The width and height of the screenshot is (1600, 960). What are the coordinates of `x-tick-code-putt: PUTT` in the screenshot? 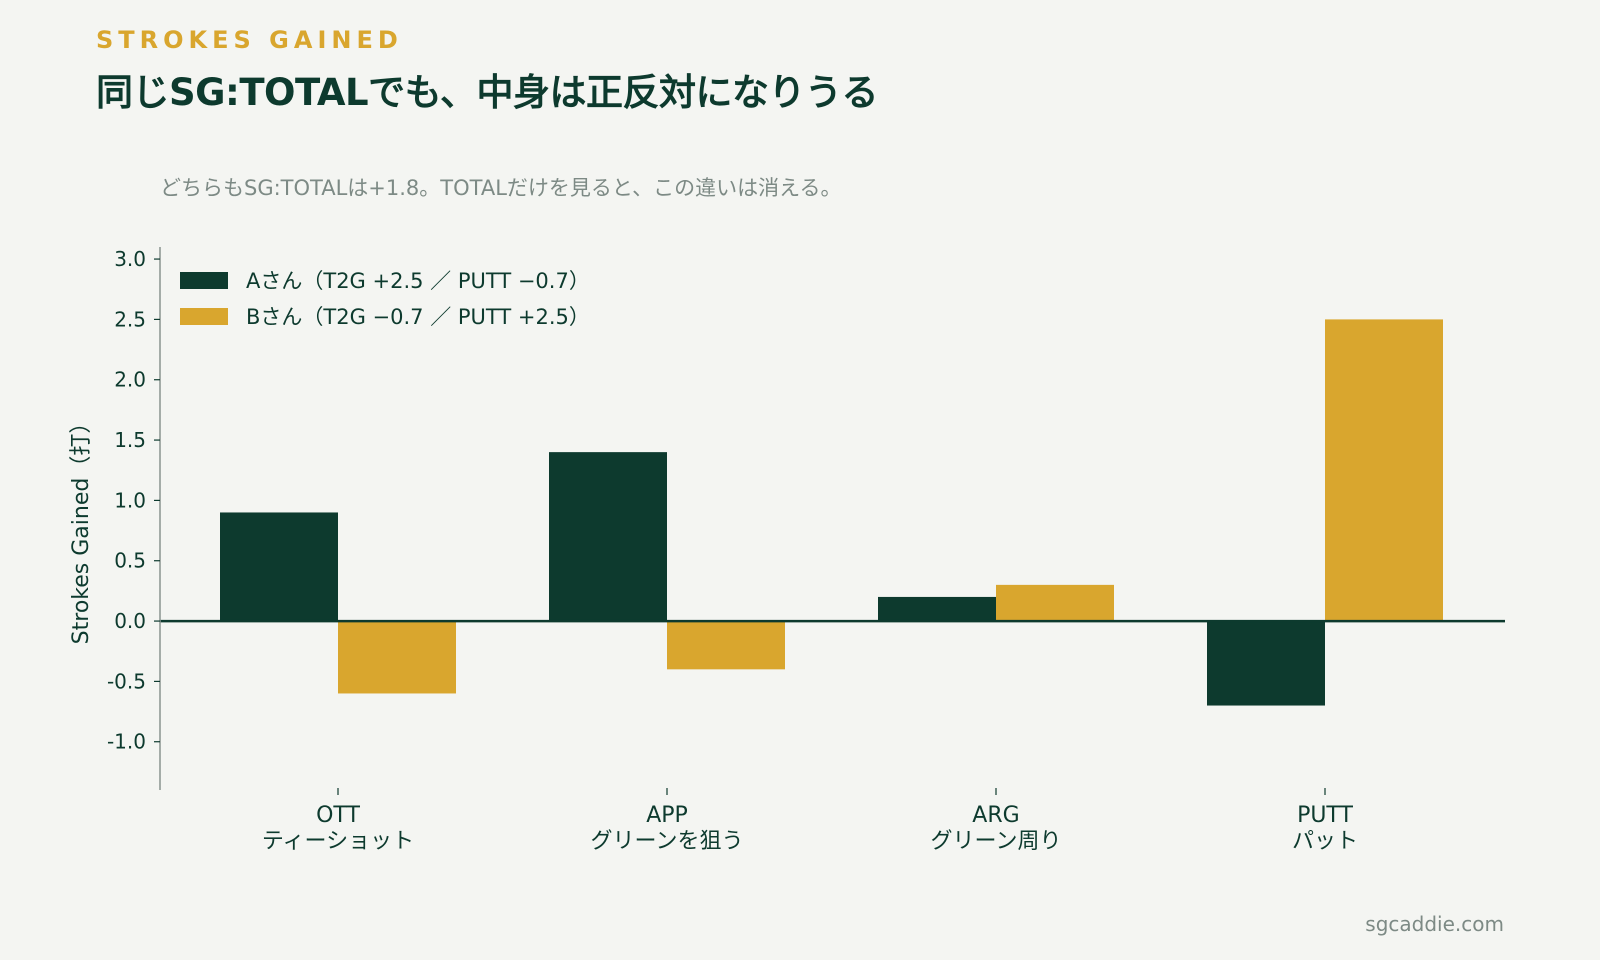 It's located at (1325, 815).